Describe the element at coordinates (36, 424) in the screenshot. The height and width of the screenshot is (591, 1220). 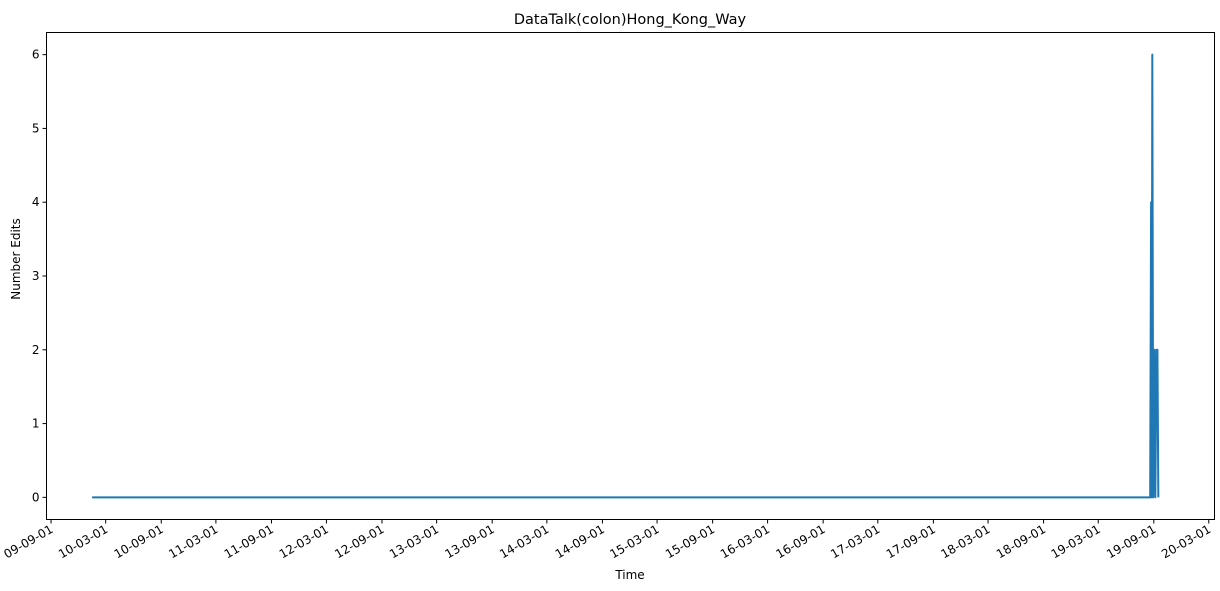
I see `y-tick-label: 1` at that location.